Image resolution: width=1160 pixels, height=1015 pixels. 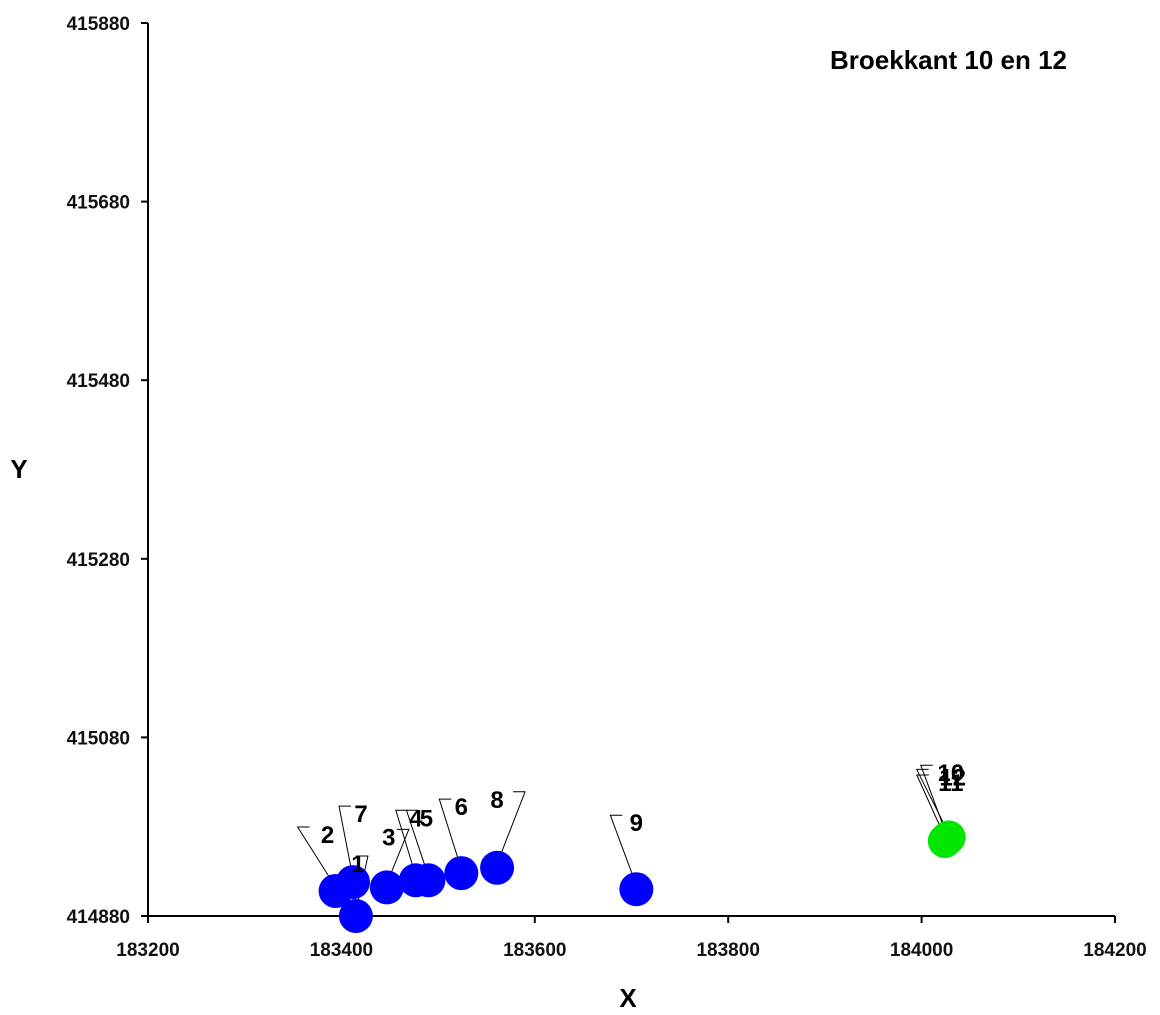 What do you see at coordinates (426, 818) in the screenshot?
I see `point-label-5: 5` at bounding box center [426, 818].